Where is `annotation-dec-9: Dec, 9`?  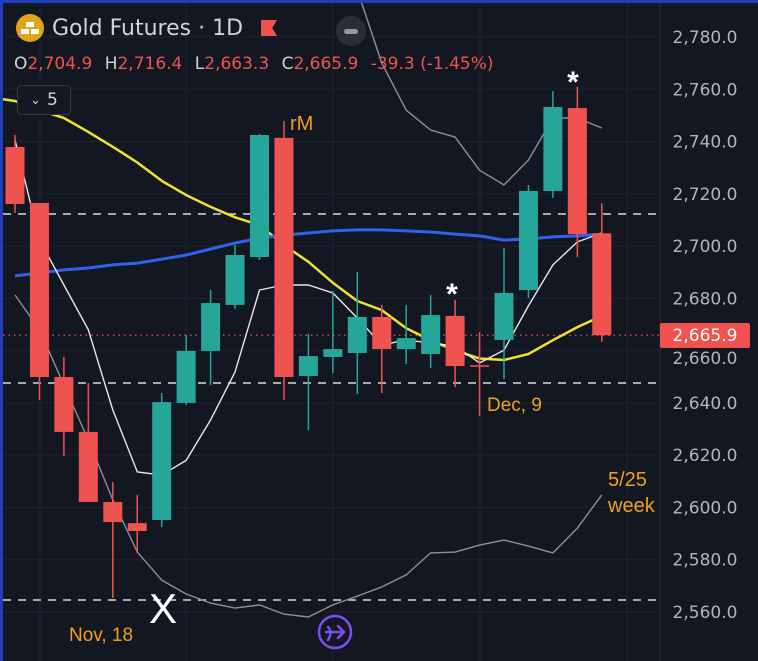
annotation-dec-9: Dec, 9 is located at coordinates (514, 405).